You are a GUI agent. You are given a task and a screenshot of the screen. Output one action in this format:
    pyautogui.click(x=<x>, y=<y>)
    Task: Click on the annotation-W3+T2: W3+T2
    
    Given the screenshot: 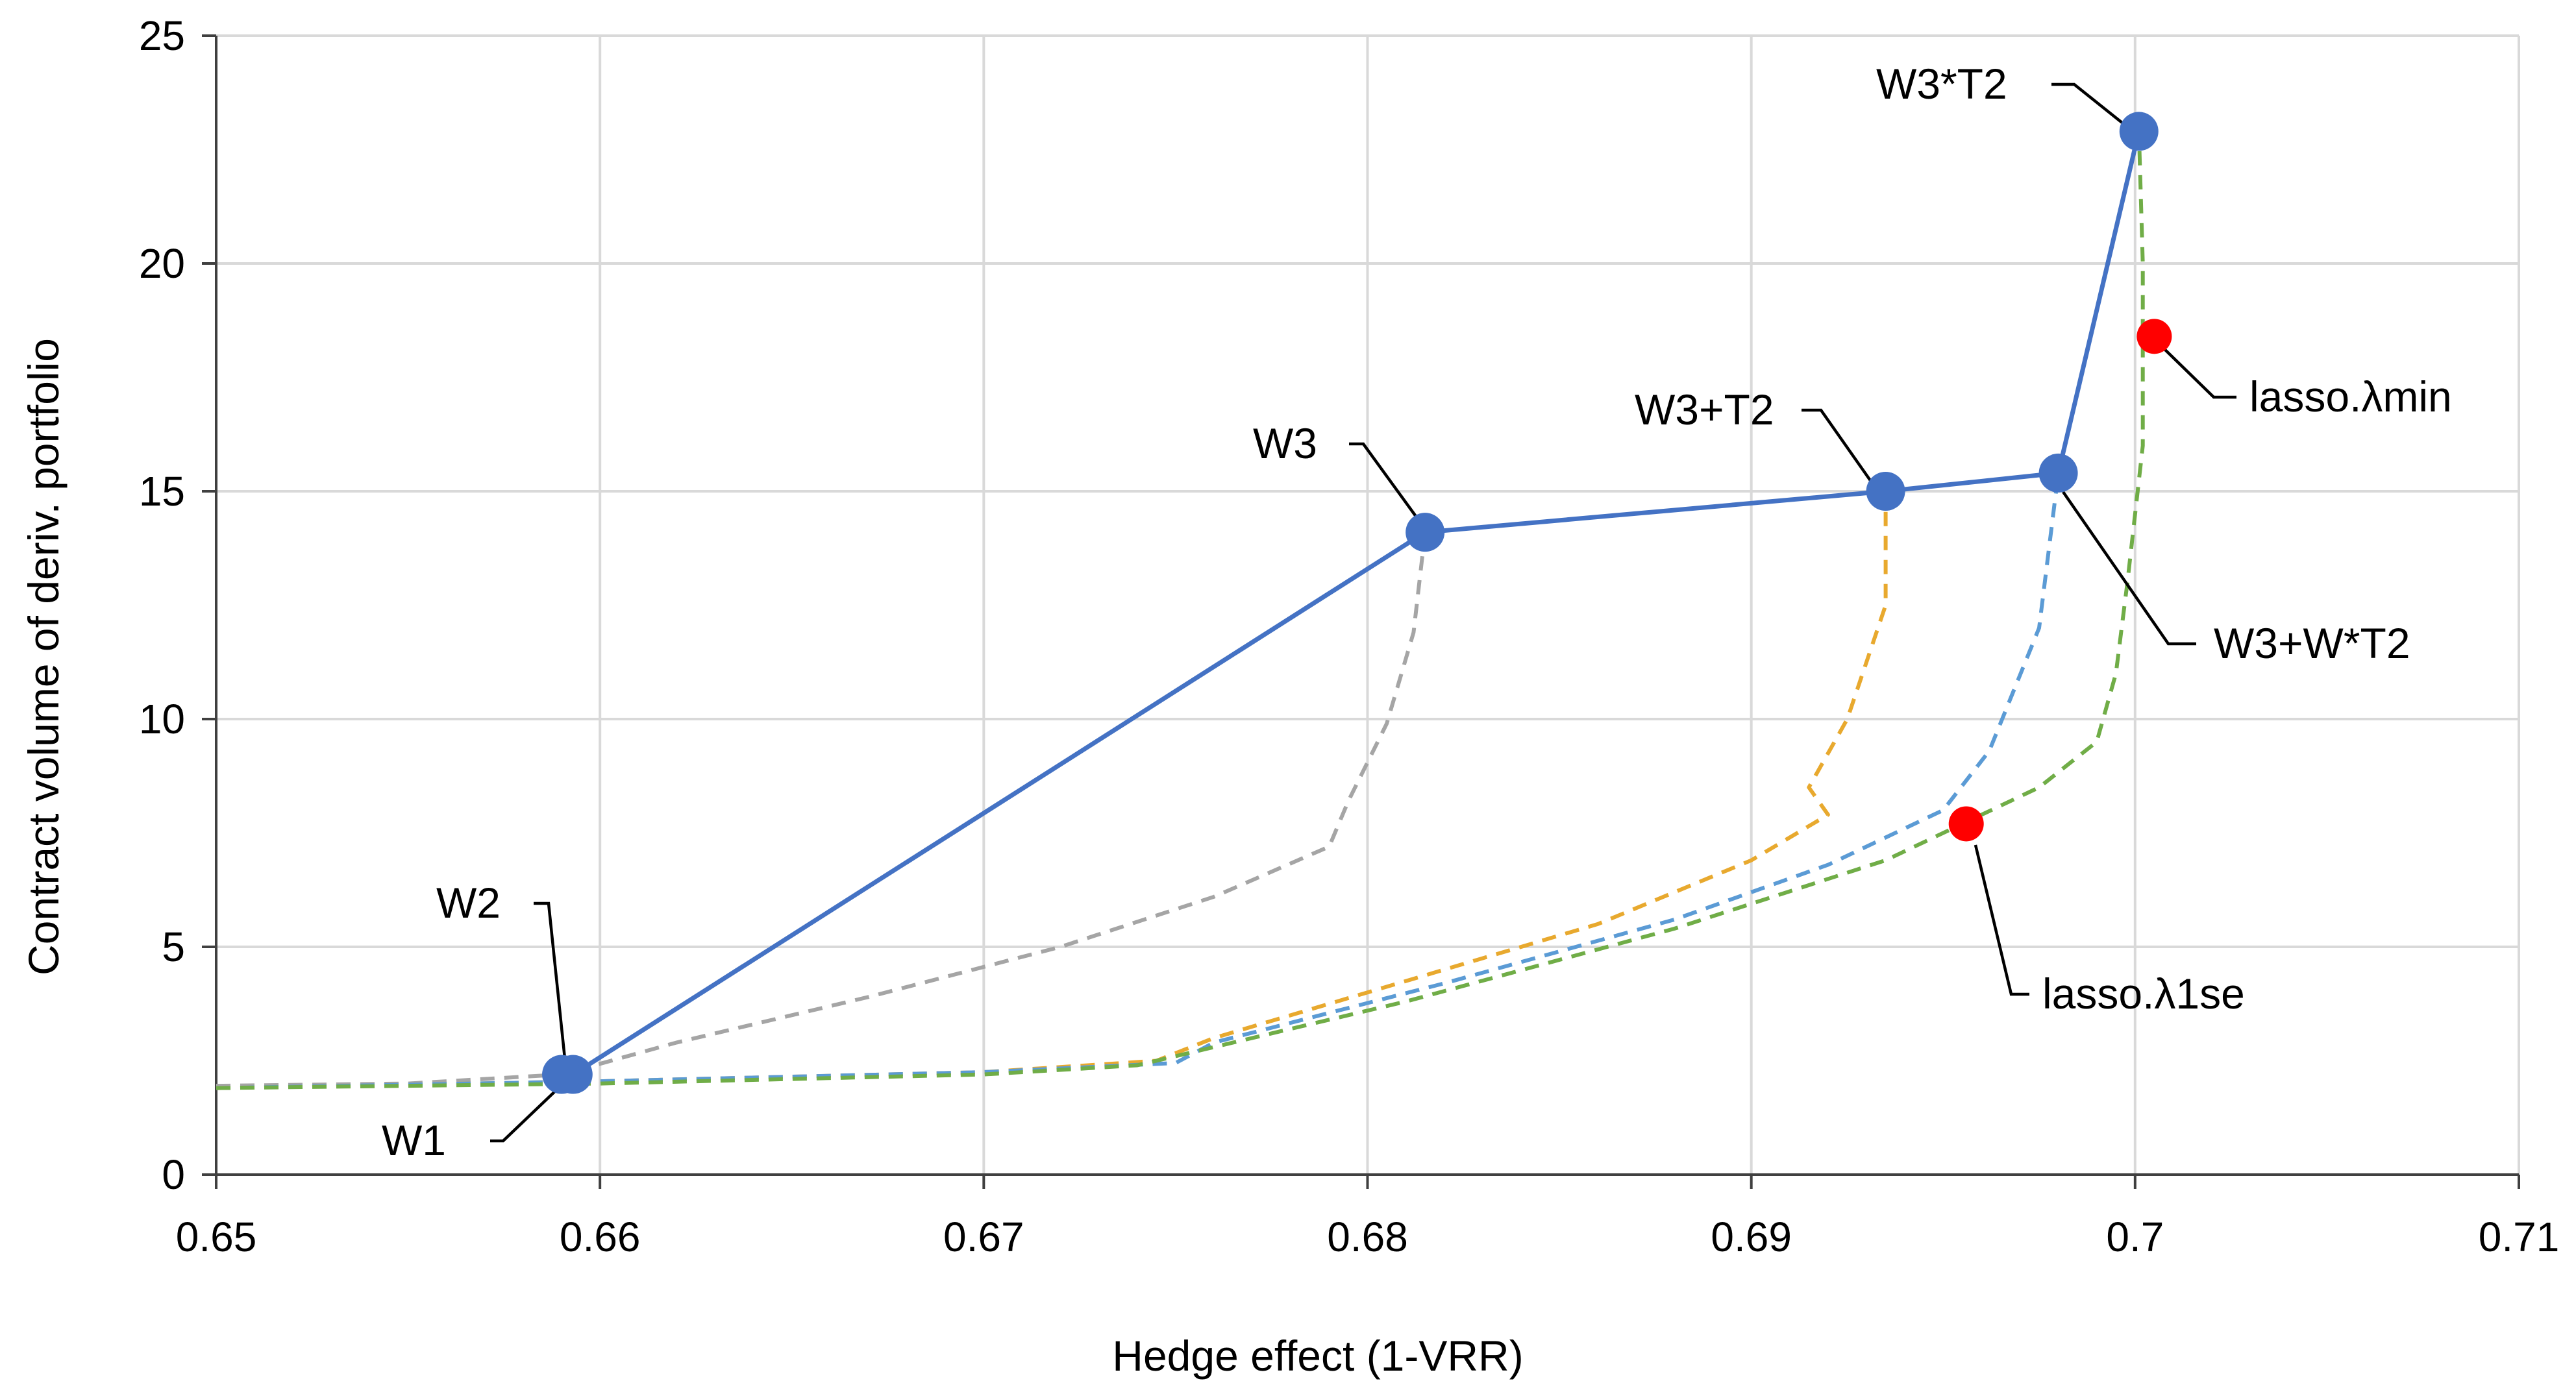 What is the action you would take?
    pyautogui.click(x=1704, y=409)
    